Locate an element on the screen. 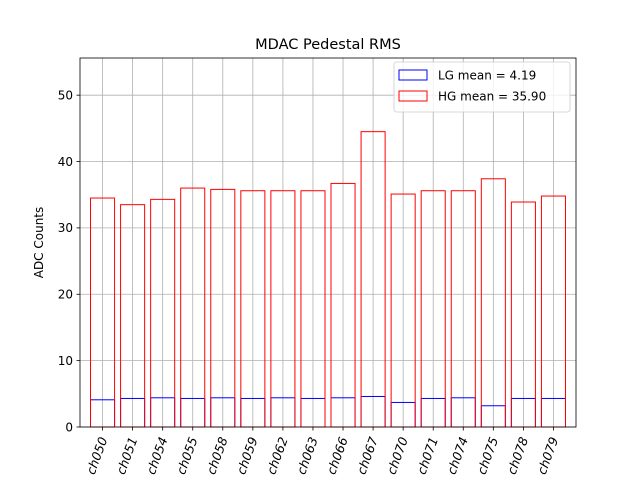 The image size is (640, 480). legend-box is located at coordinates (482, 87).